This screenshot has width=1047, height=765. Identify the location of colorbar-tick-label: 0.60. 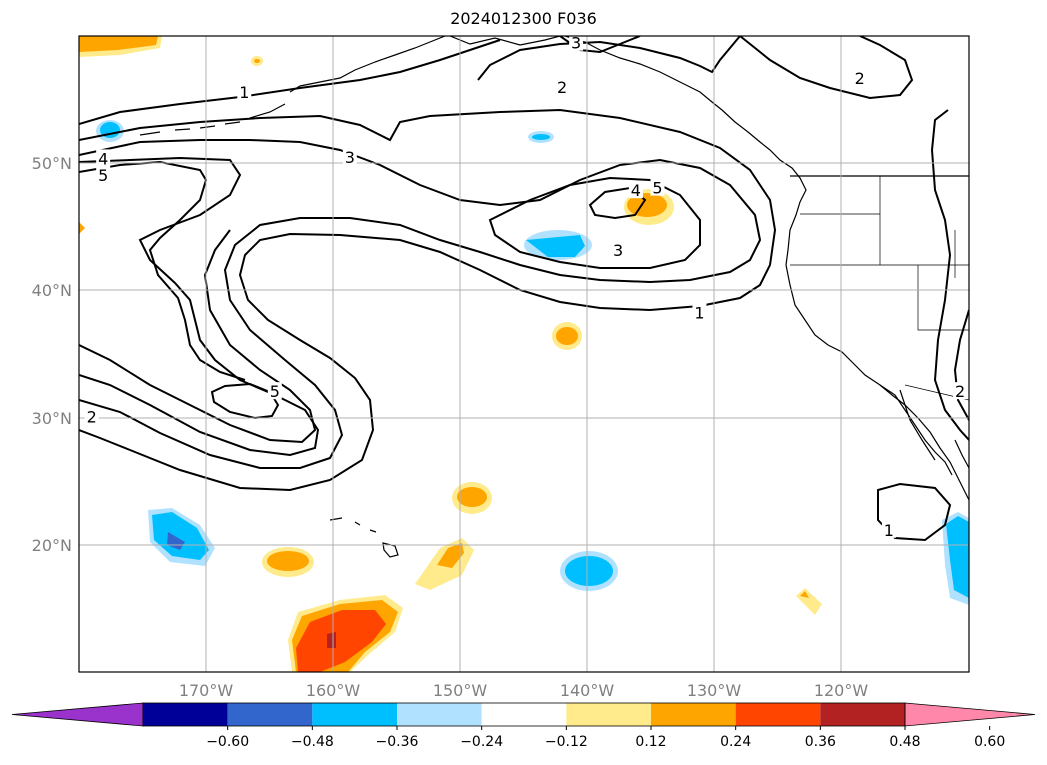
(989, 742).